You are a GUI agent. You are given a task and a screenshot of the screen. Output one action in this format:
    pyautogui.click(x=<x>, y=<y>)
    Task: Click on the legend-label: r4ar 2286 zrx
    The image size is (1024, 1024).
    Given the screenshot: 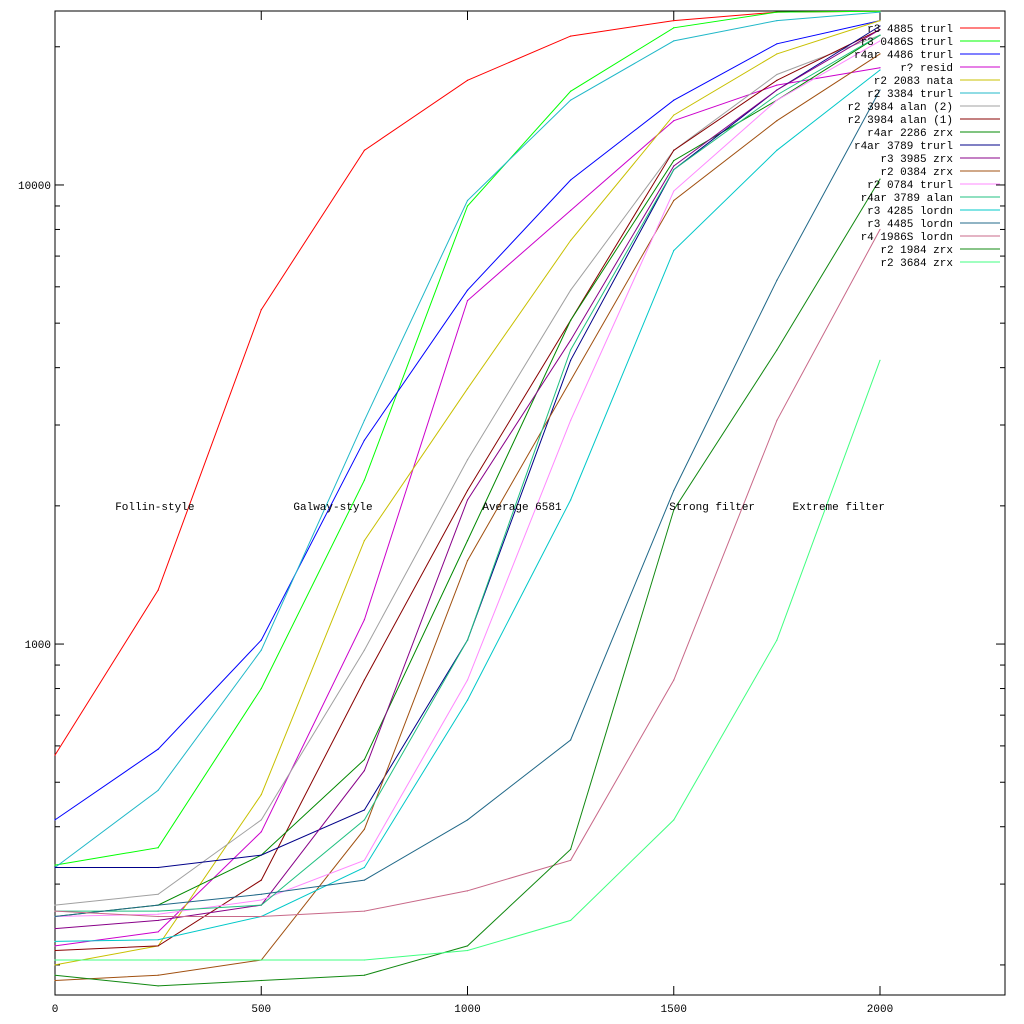 What is the action you would take?
    pyautogui.click(x=910, y=134)
    